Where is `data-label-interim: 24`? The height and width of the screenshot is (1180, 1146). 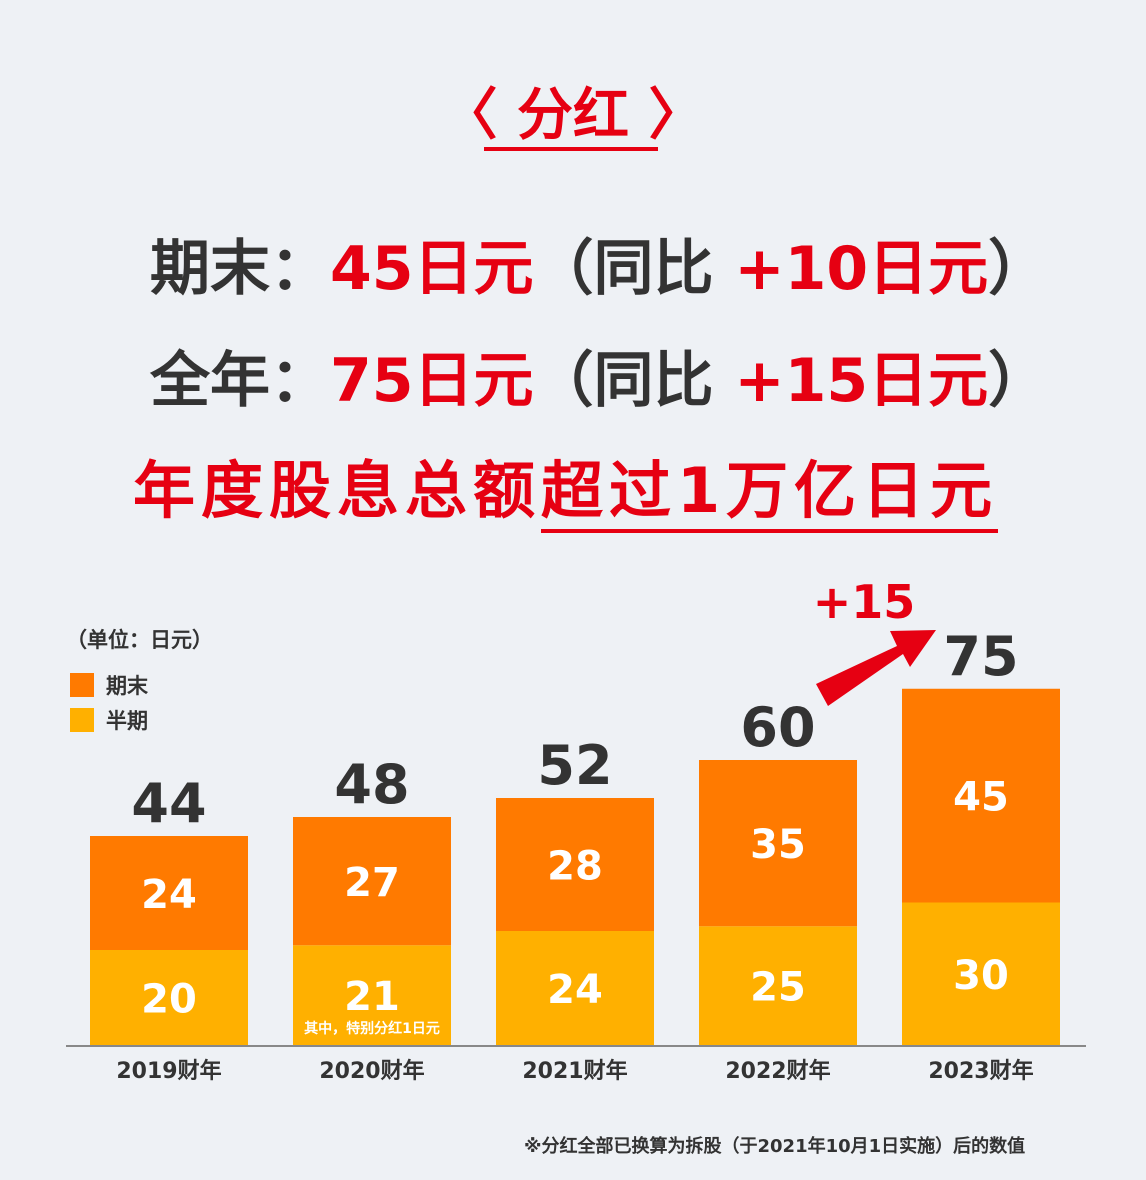
data-label-interim: 24 is located at coordinates (575, 990).